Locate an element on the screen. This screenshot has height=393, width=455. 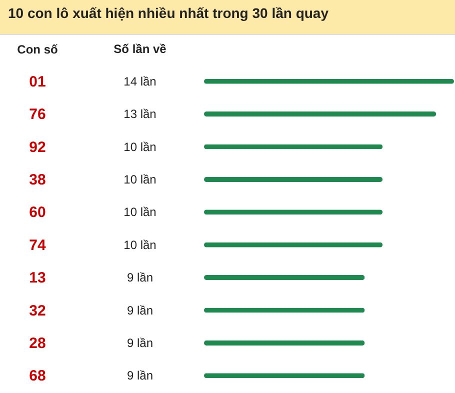
y-axis-title: Con số is located at coordinates (37, 49).